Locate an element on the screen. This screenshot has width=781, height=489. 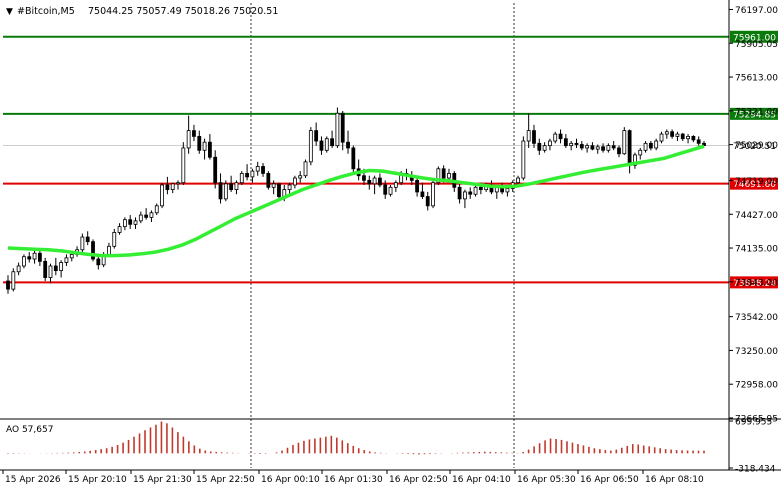
level-label-75294.85: 75294.85 is located at coordinates (754, 115).